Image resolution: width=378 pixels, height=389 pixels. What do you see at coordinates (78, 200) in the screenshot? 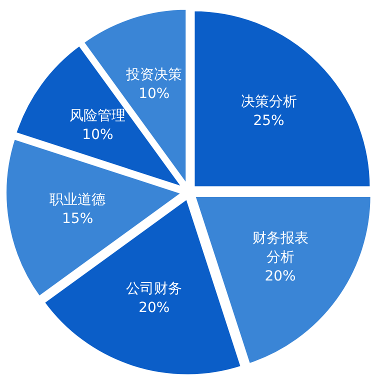
I see `slice-label: 职业道德` at bounding box center [78, 200].